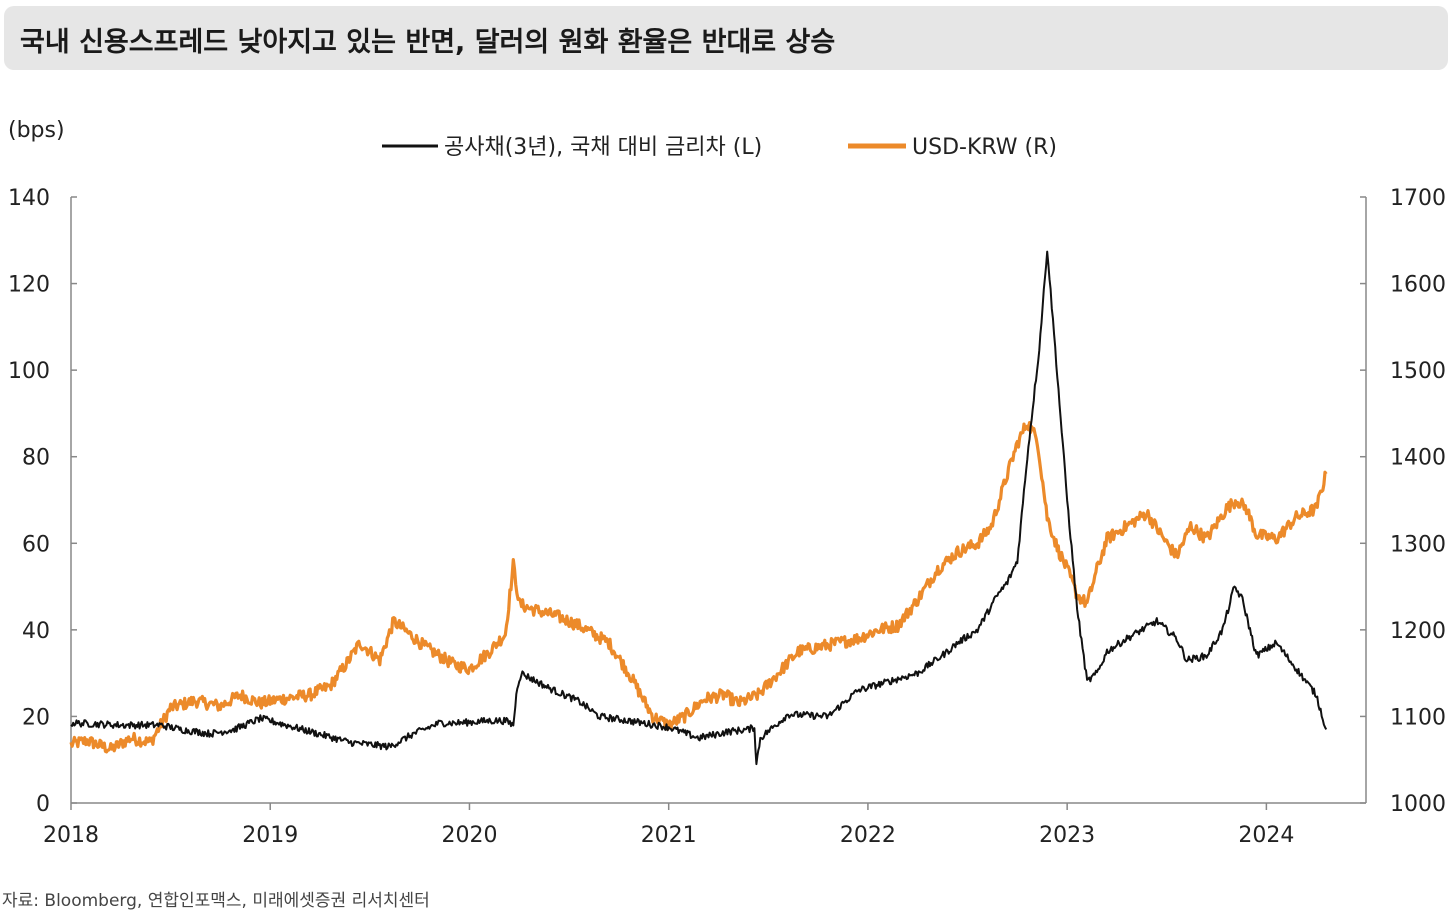 The width and height of the screenshot is (1453, 914). What do you see at coordinates (1067, 835) in the screenshot?
I see `x-tick-label: 2023` at bounding box center [1067, 835].